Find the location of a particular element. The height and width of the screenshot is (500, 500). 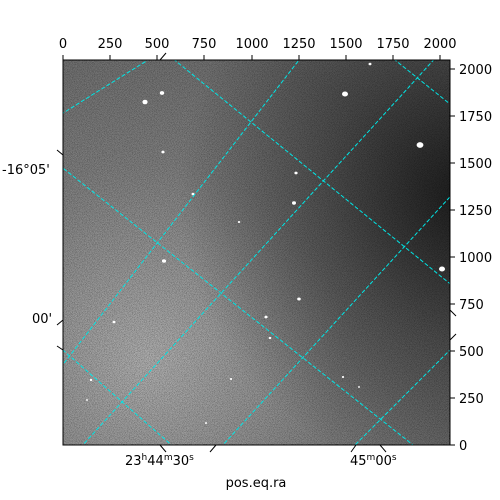

right-axis-tick-labels: 0 250 500 750 1000 1250 1500 1750 2000 is located at coordinates (475, 258).